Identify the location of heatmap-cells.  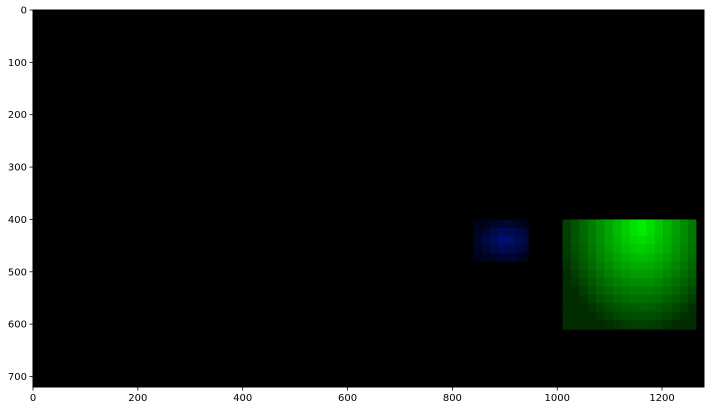
(585, 274).